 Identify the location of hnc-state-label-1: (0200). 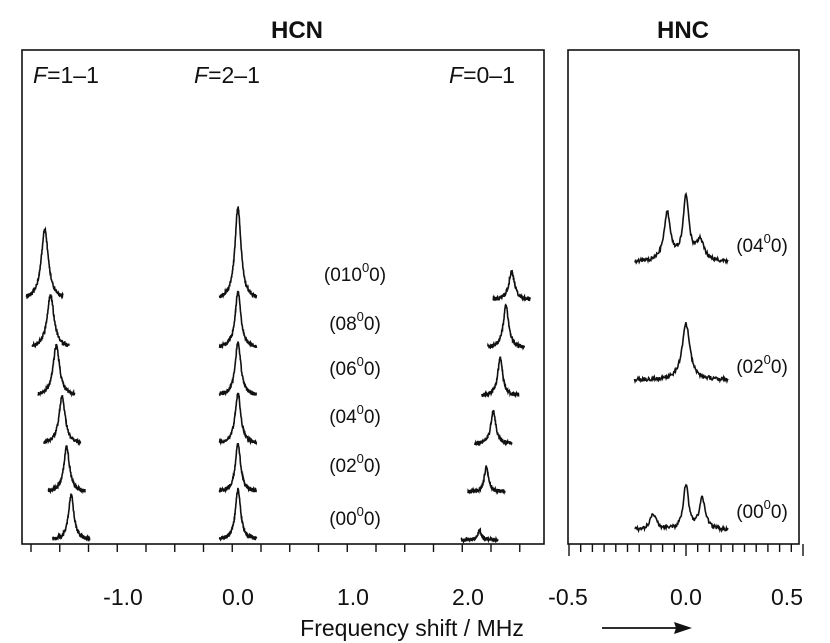
(762, 365).